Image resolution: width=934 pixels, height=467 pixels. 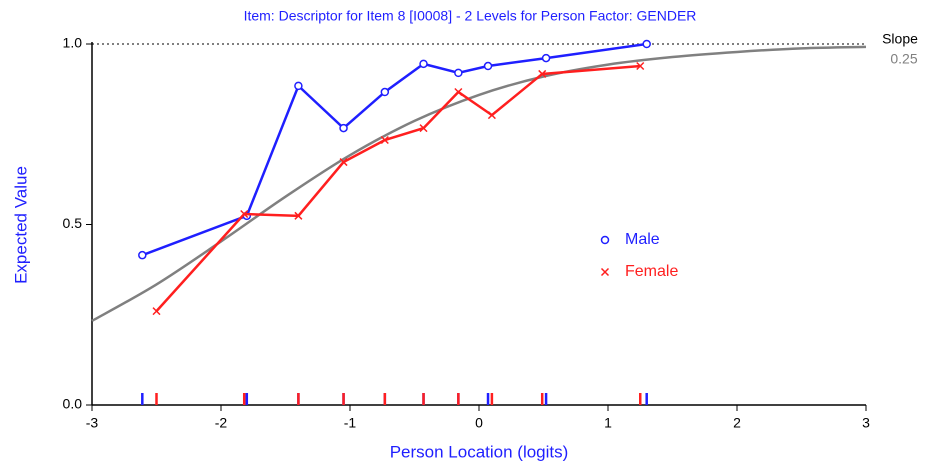 I want to click on x-tick-label: -3, so click(x=92, y=423).